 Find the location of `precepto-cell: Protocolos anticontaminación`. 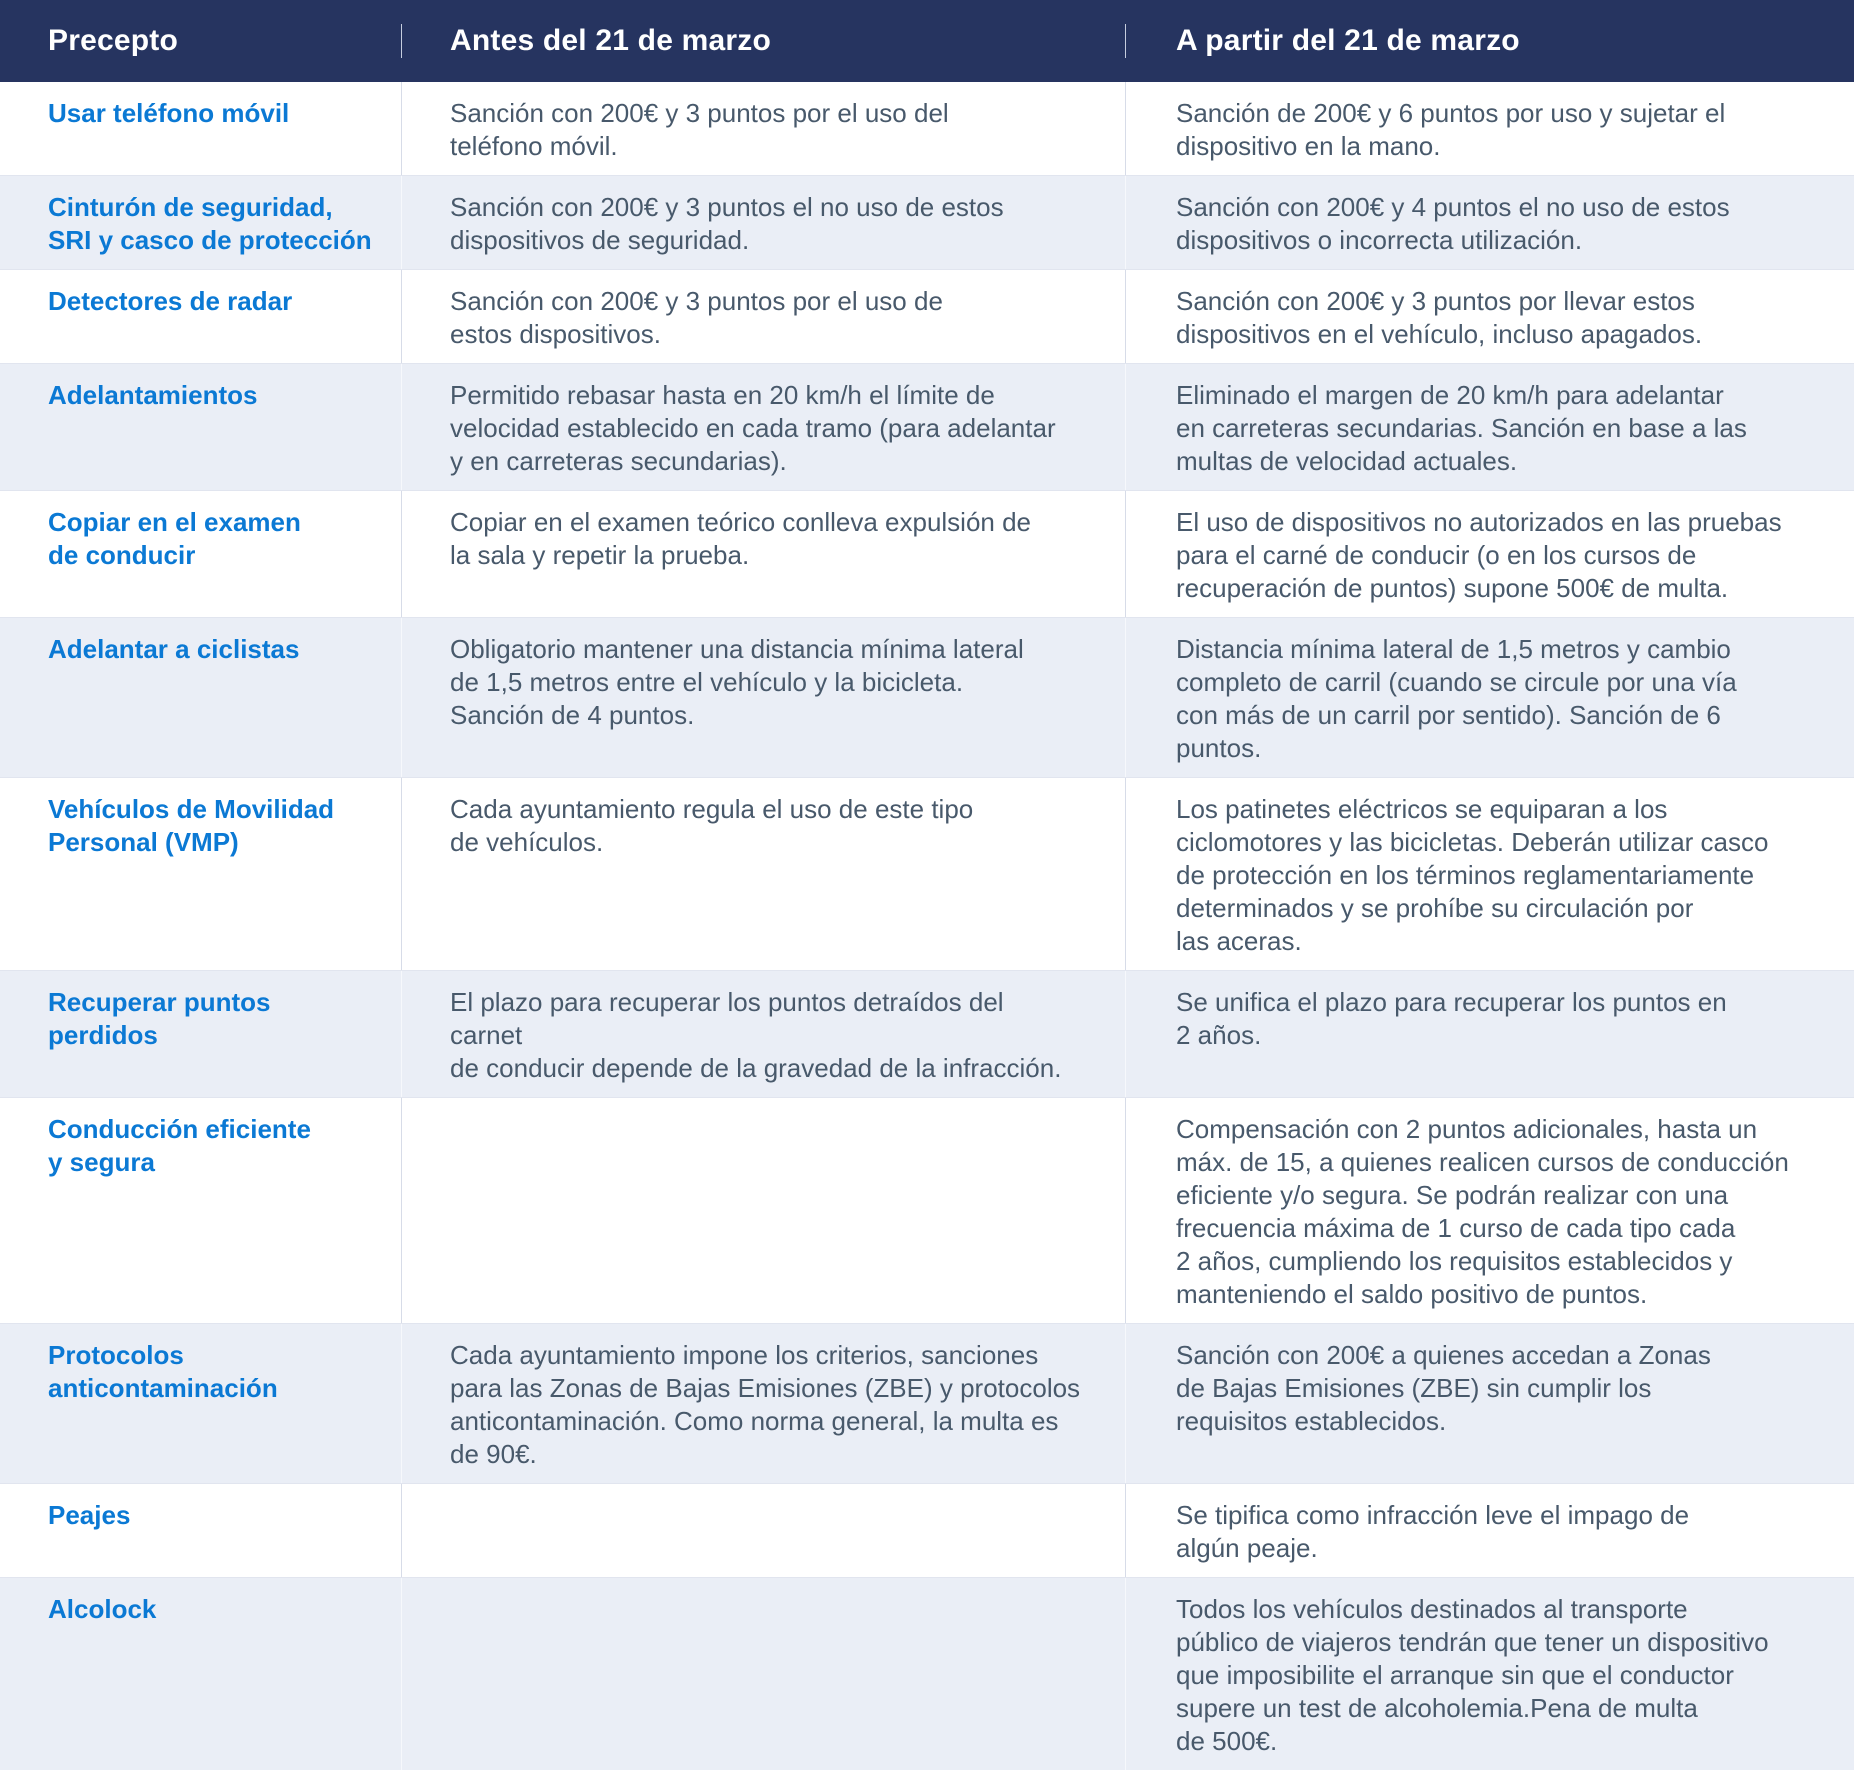

precepto-cell: Protocolos anticontaminación is located at coordinates (163, 1371).